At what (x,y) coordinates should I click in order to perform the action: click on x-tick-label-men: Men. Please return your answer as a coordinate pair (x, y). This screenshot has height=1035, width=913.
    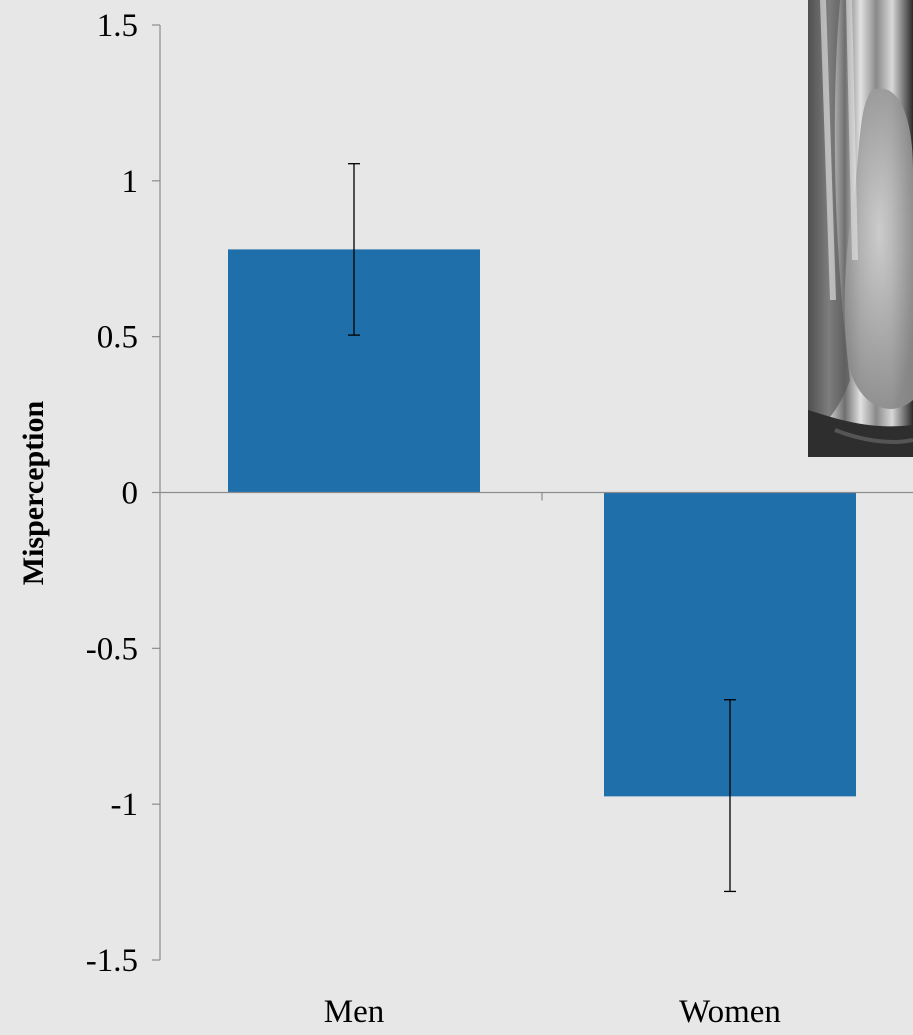
    Looking at the image, I should click on (354, 1012).